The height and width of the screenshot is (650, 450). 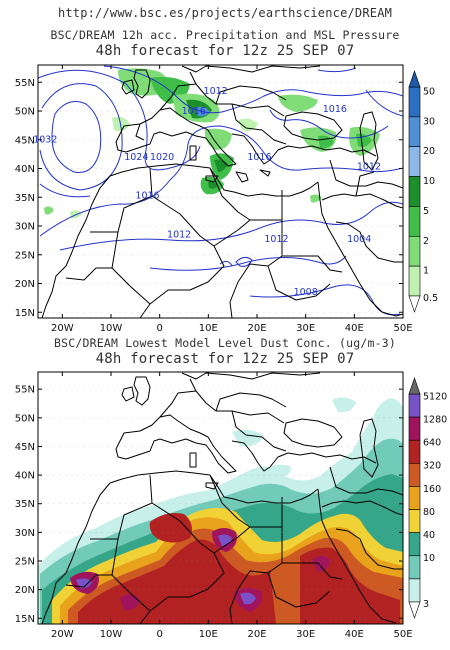 I want to click on colorbar-label: 50, so click(x=429, y=91).